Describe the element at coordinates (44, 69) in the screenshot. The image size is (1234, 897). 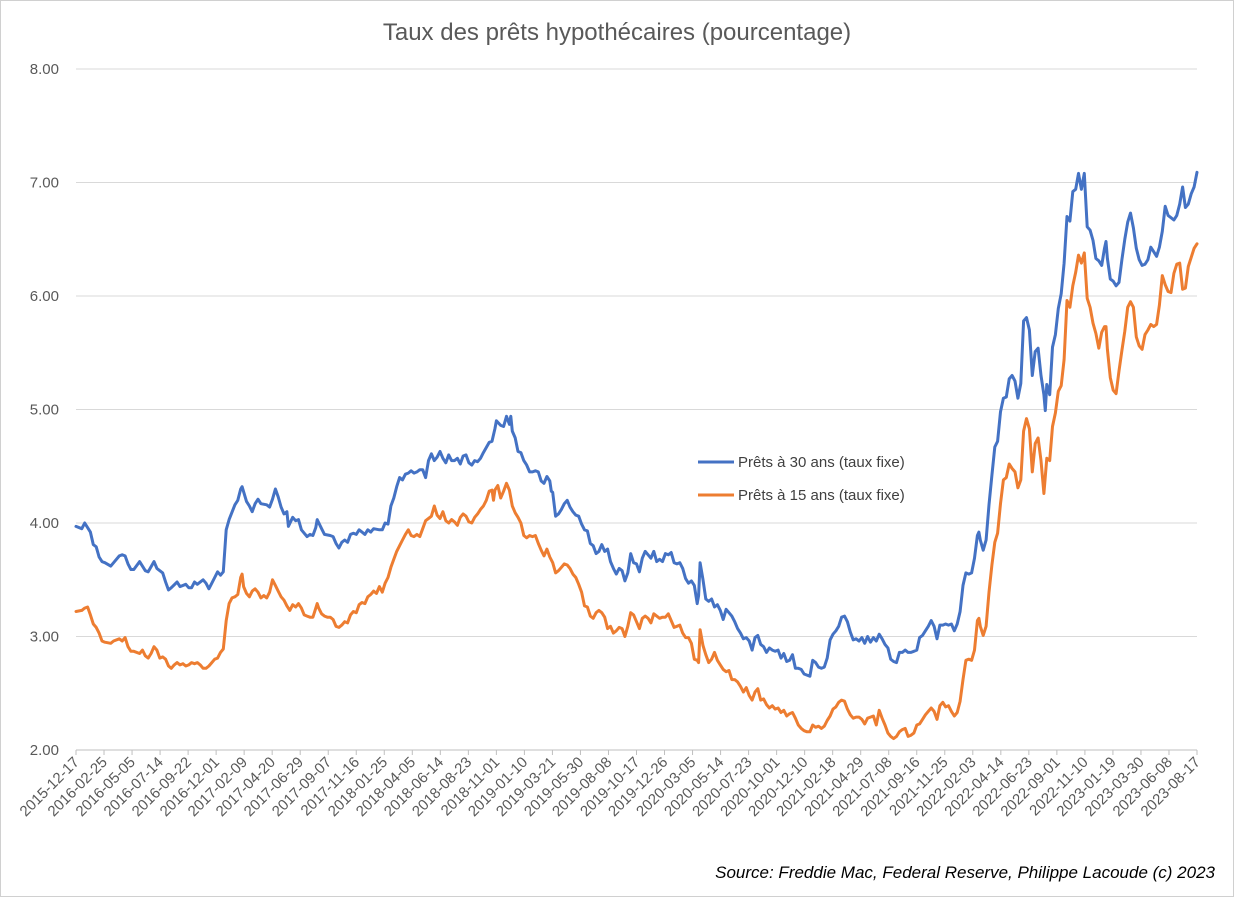
I see `y-tick-label: 8.00` at that location.